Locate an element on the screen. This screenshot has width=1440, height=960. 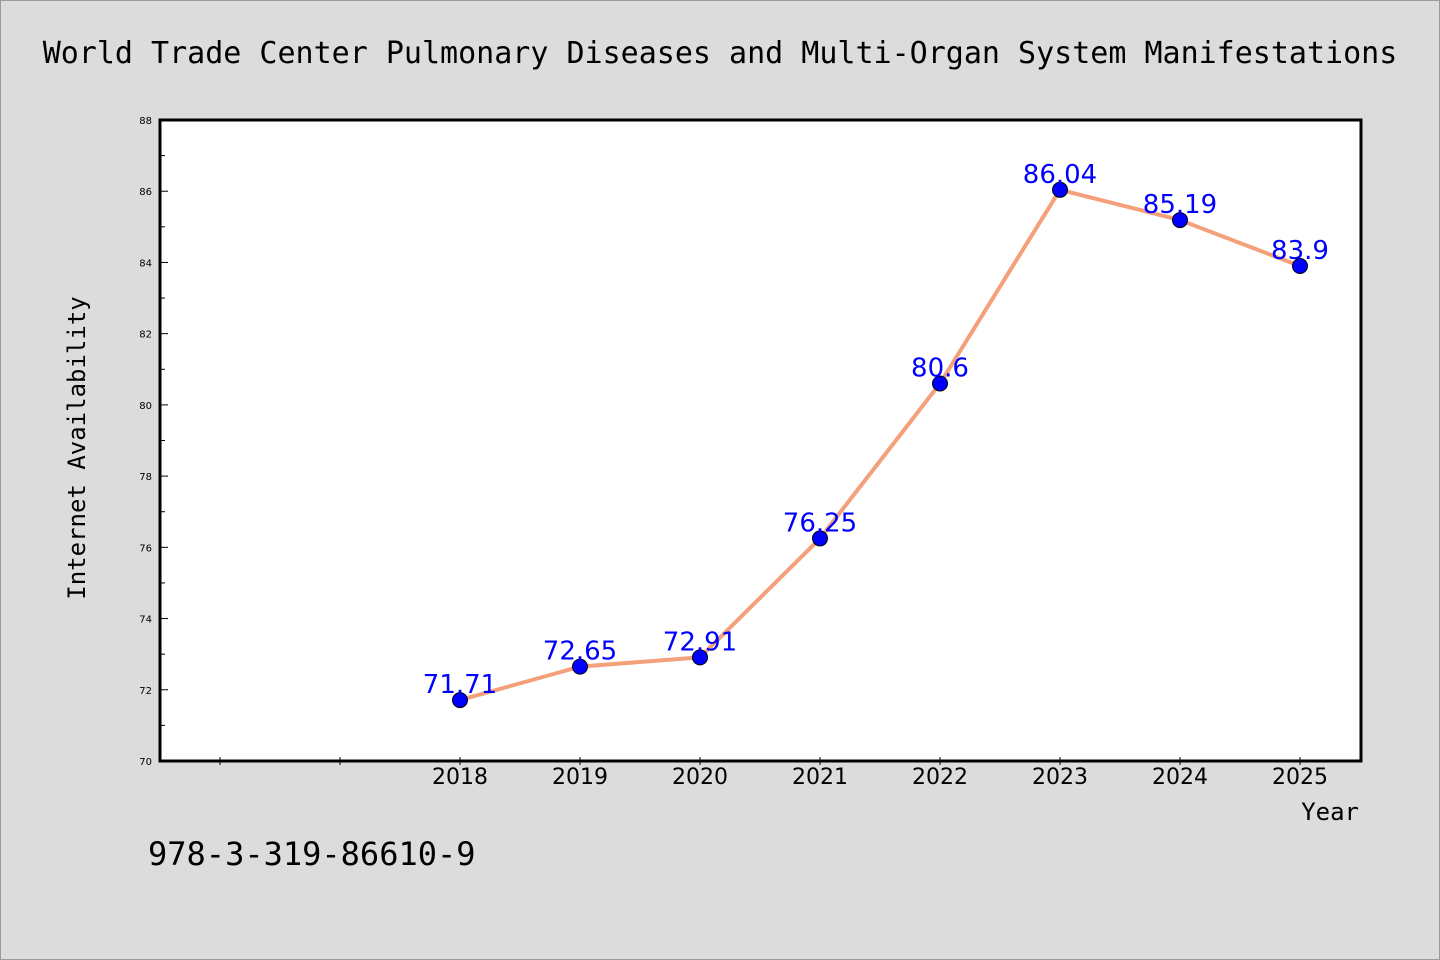
y-tick-label: 72 is located at coordinates (145, 691).